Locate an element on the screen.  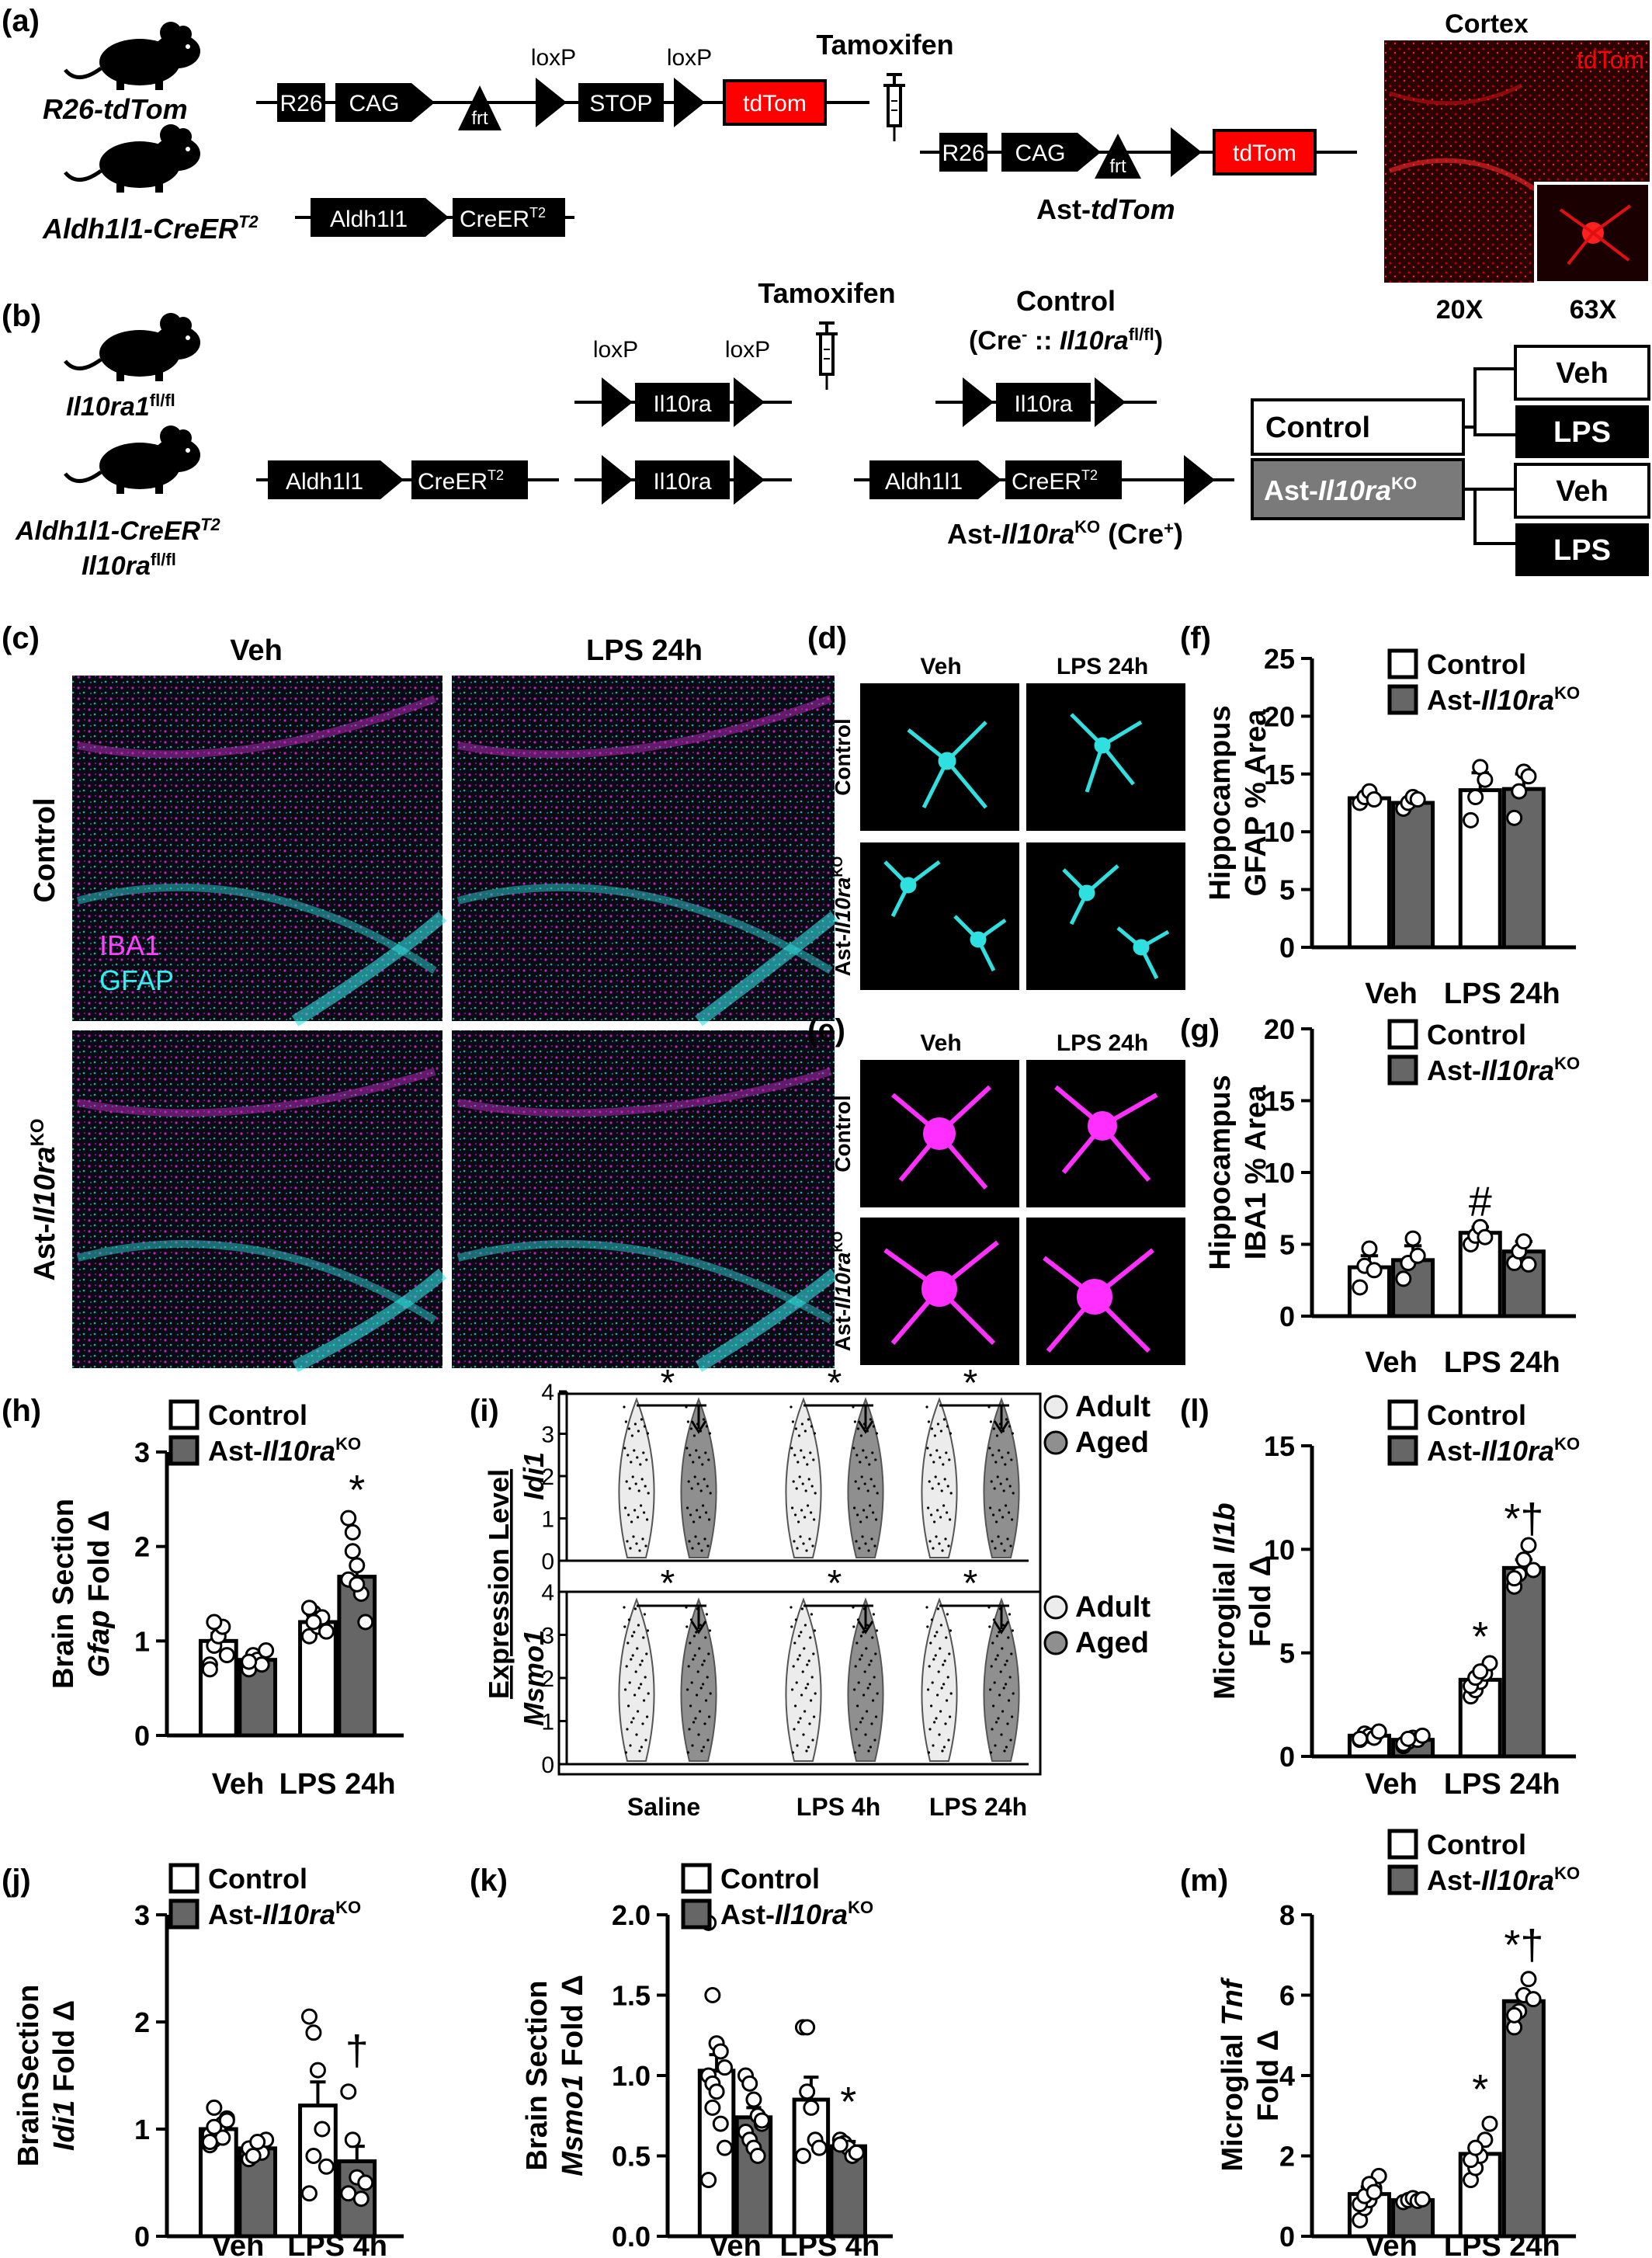
mag-63x: 63X is located at coordinates (1593, 310).